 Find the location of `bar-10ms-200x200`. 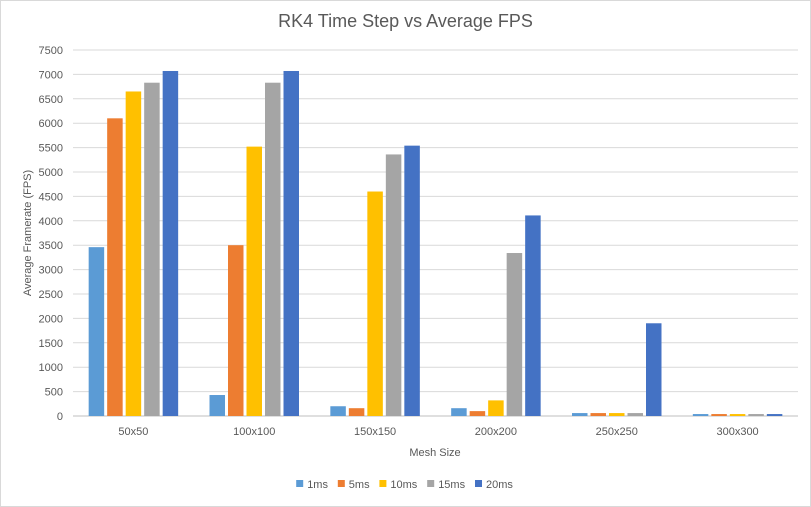

bar-10ms-200x200 is located at coordinates (496, 408).